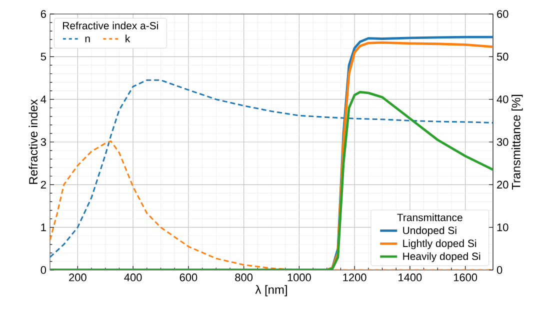  I want to click on y2-tick-label: 10, so click(502, 227).